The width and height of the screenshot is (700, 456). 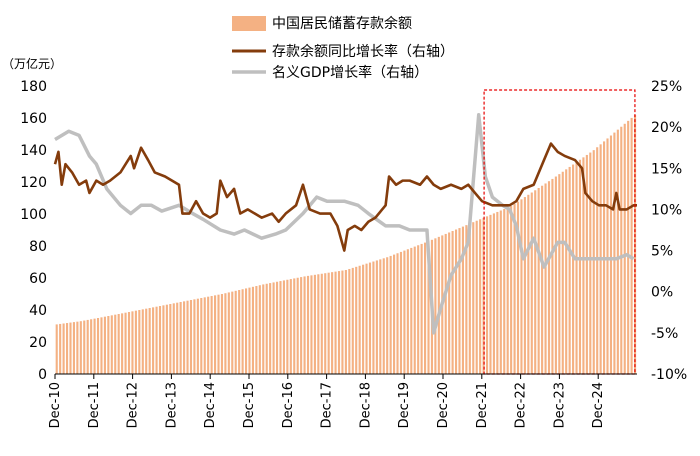 What do you see at coordinates (404, 405) in the screenshot?
I see `x-tick-label: Dec-19` at bounding box center [404, 405].